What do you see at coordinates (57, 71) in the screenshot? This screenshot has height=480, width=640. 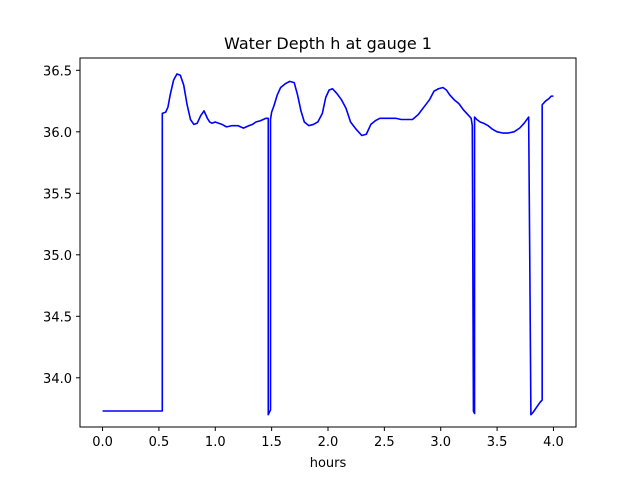 I see `y-tick-label: 36.5` at bounding box center [57, 71].